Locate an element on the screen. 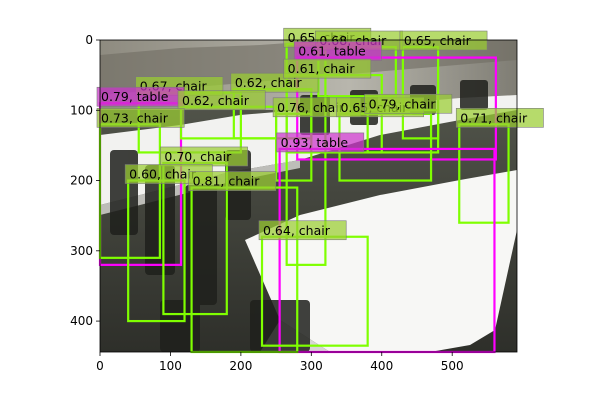 This screenshot has height=400, width=600. detection-label-text: 0.61, table is located at coordinates (332, 51).